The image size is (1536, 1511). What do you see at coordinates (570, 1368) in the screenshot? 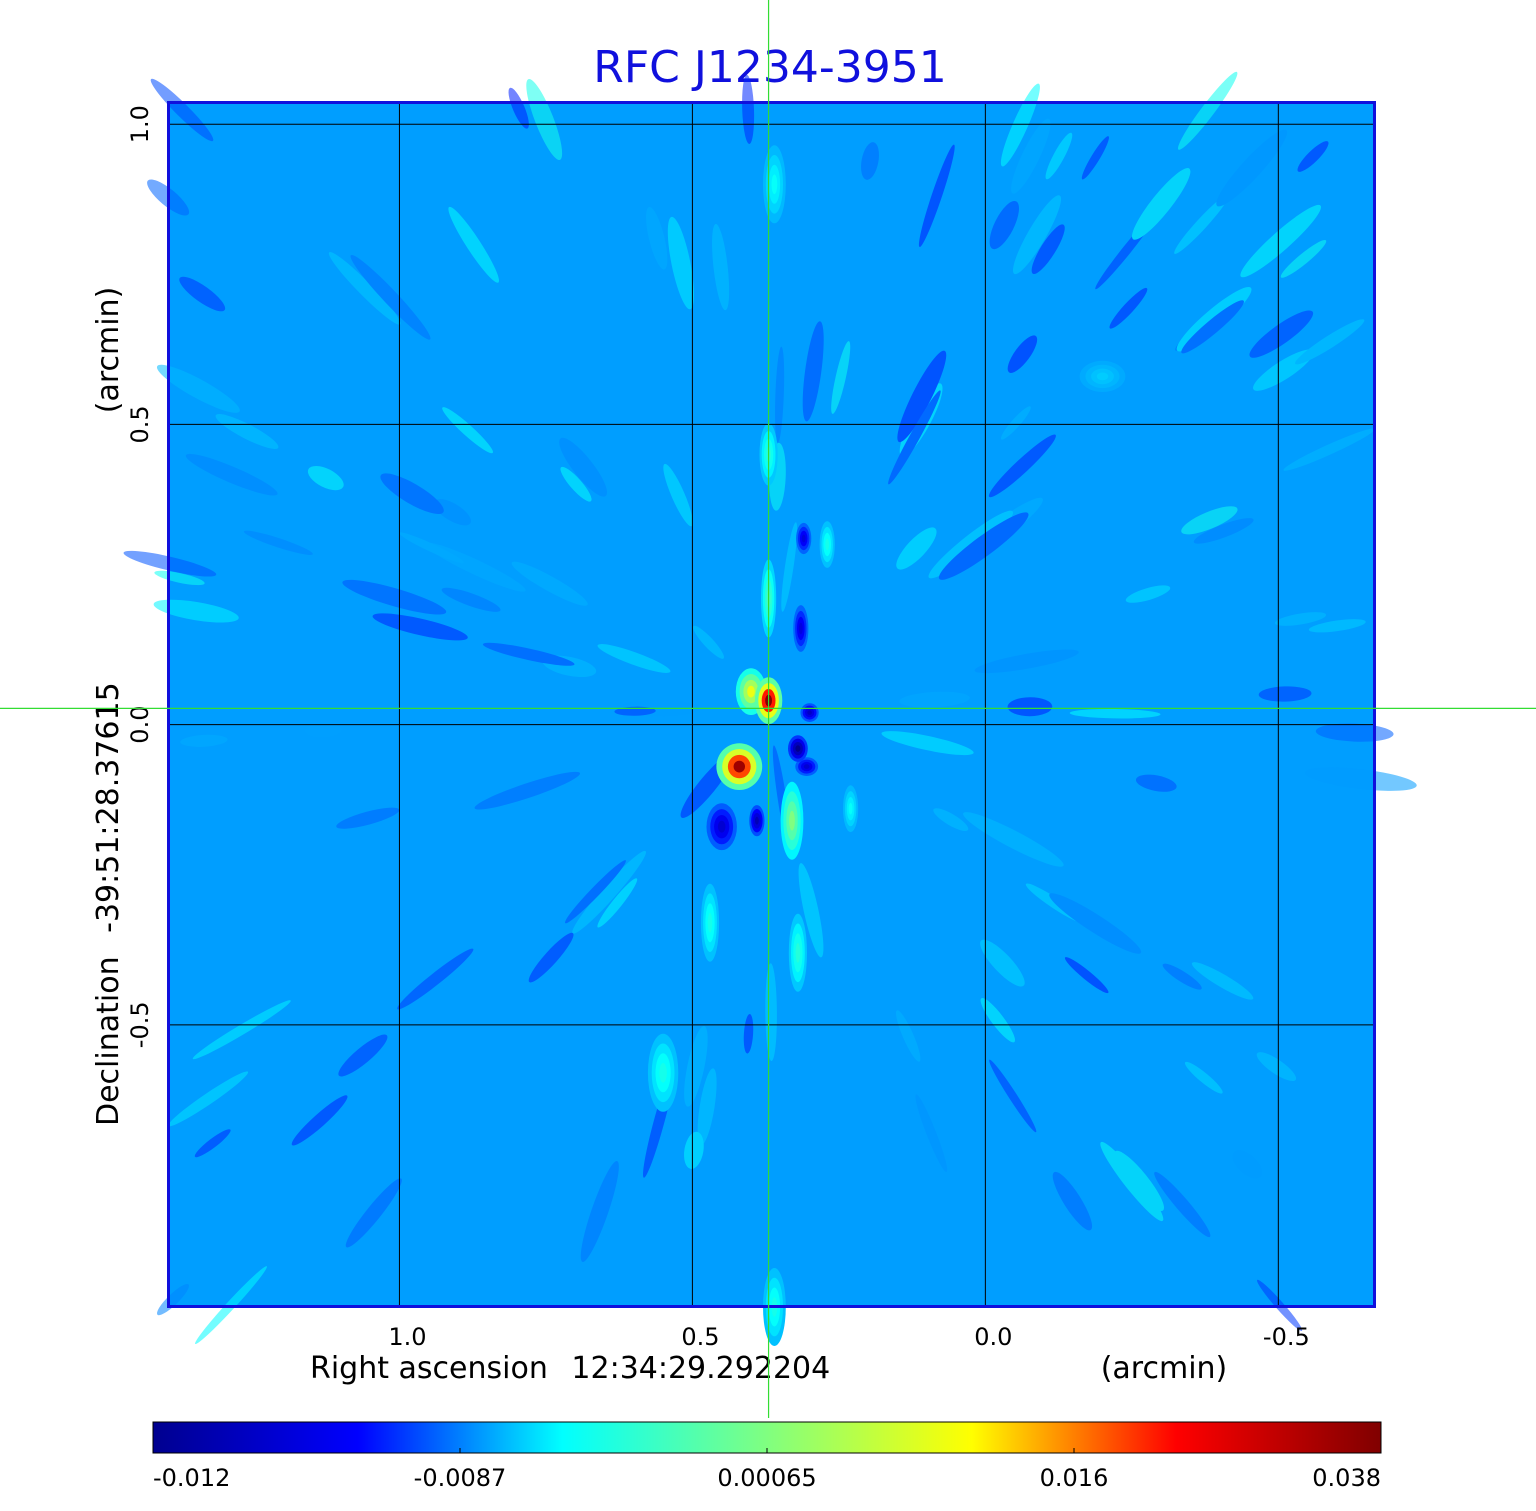
I see `x-axis-label: Right ascension 12:34:29.292204` at bounding box center [570, 1368].